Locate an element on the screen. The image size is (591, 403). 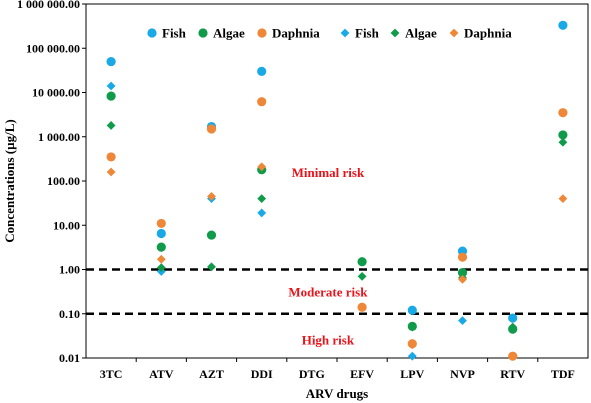
y-tick-label: 0.01 is located at coordinates (69, 358).